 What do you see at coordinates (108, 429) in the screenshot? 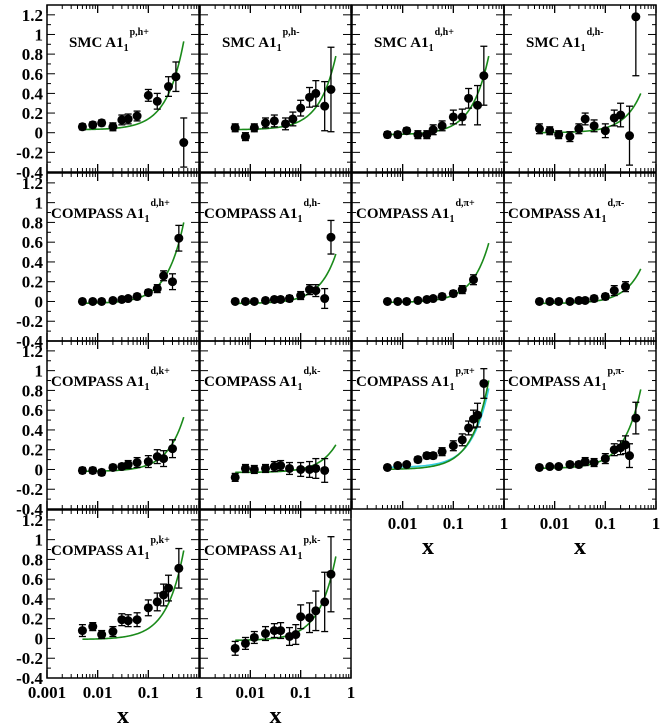
I see `panel-9: COMPASS A1 1d,k+1.210.80.60.40.20-0.2-0.4` at bounding box center [108, 429].